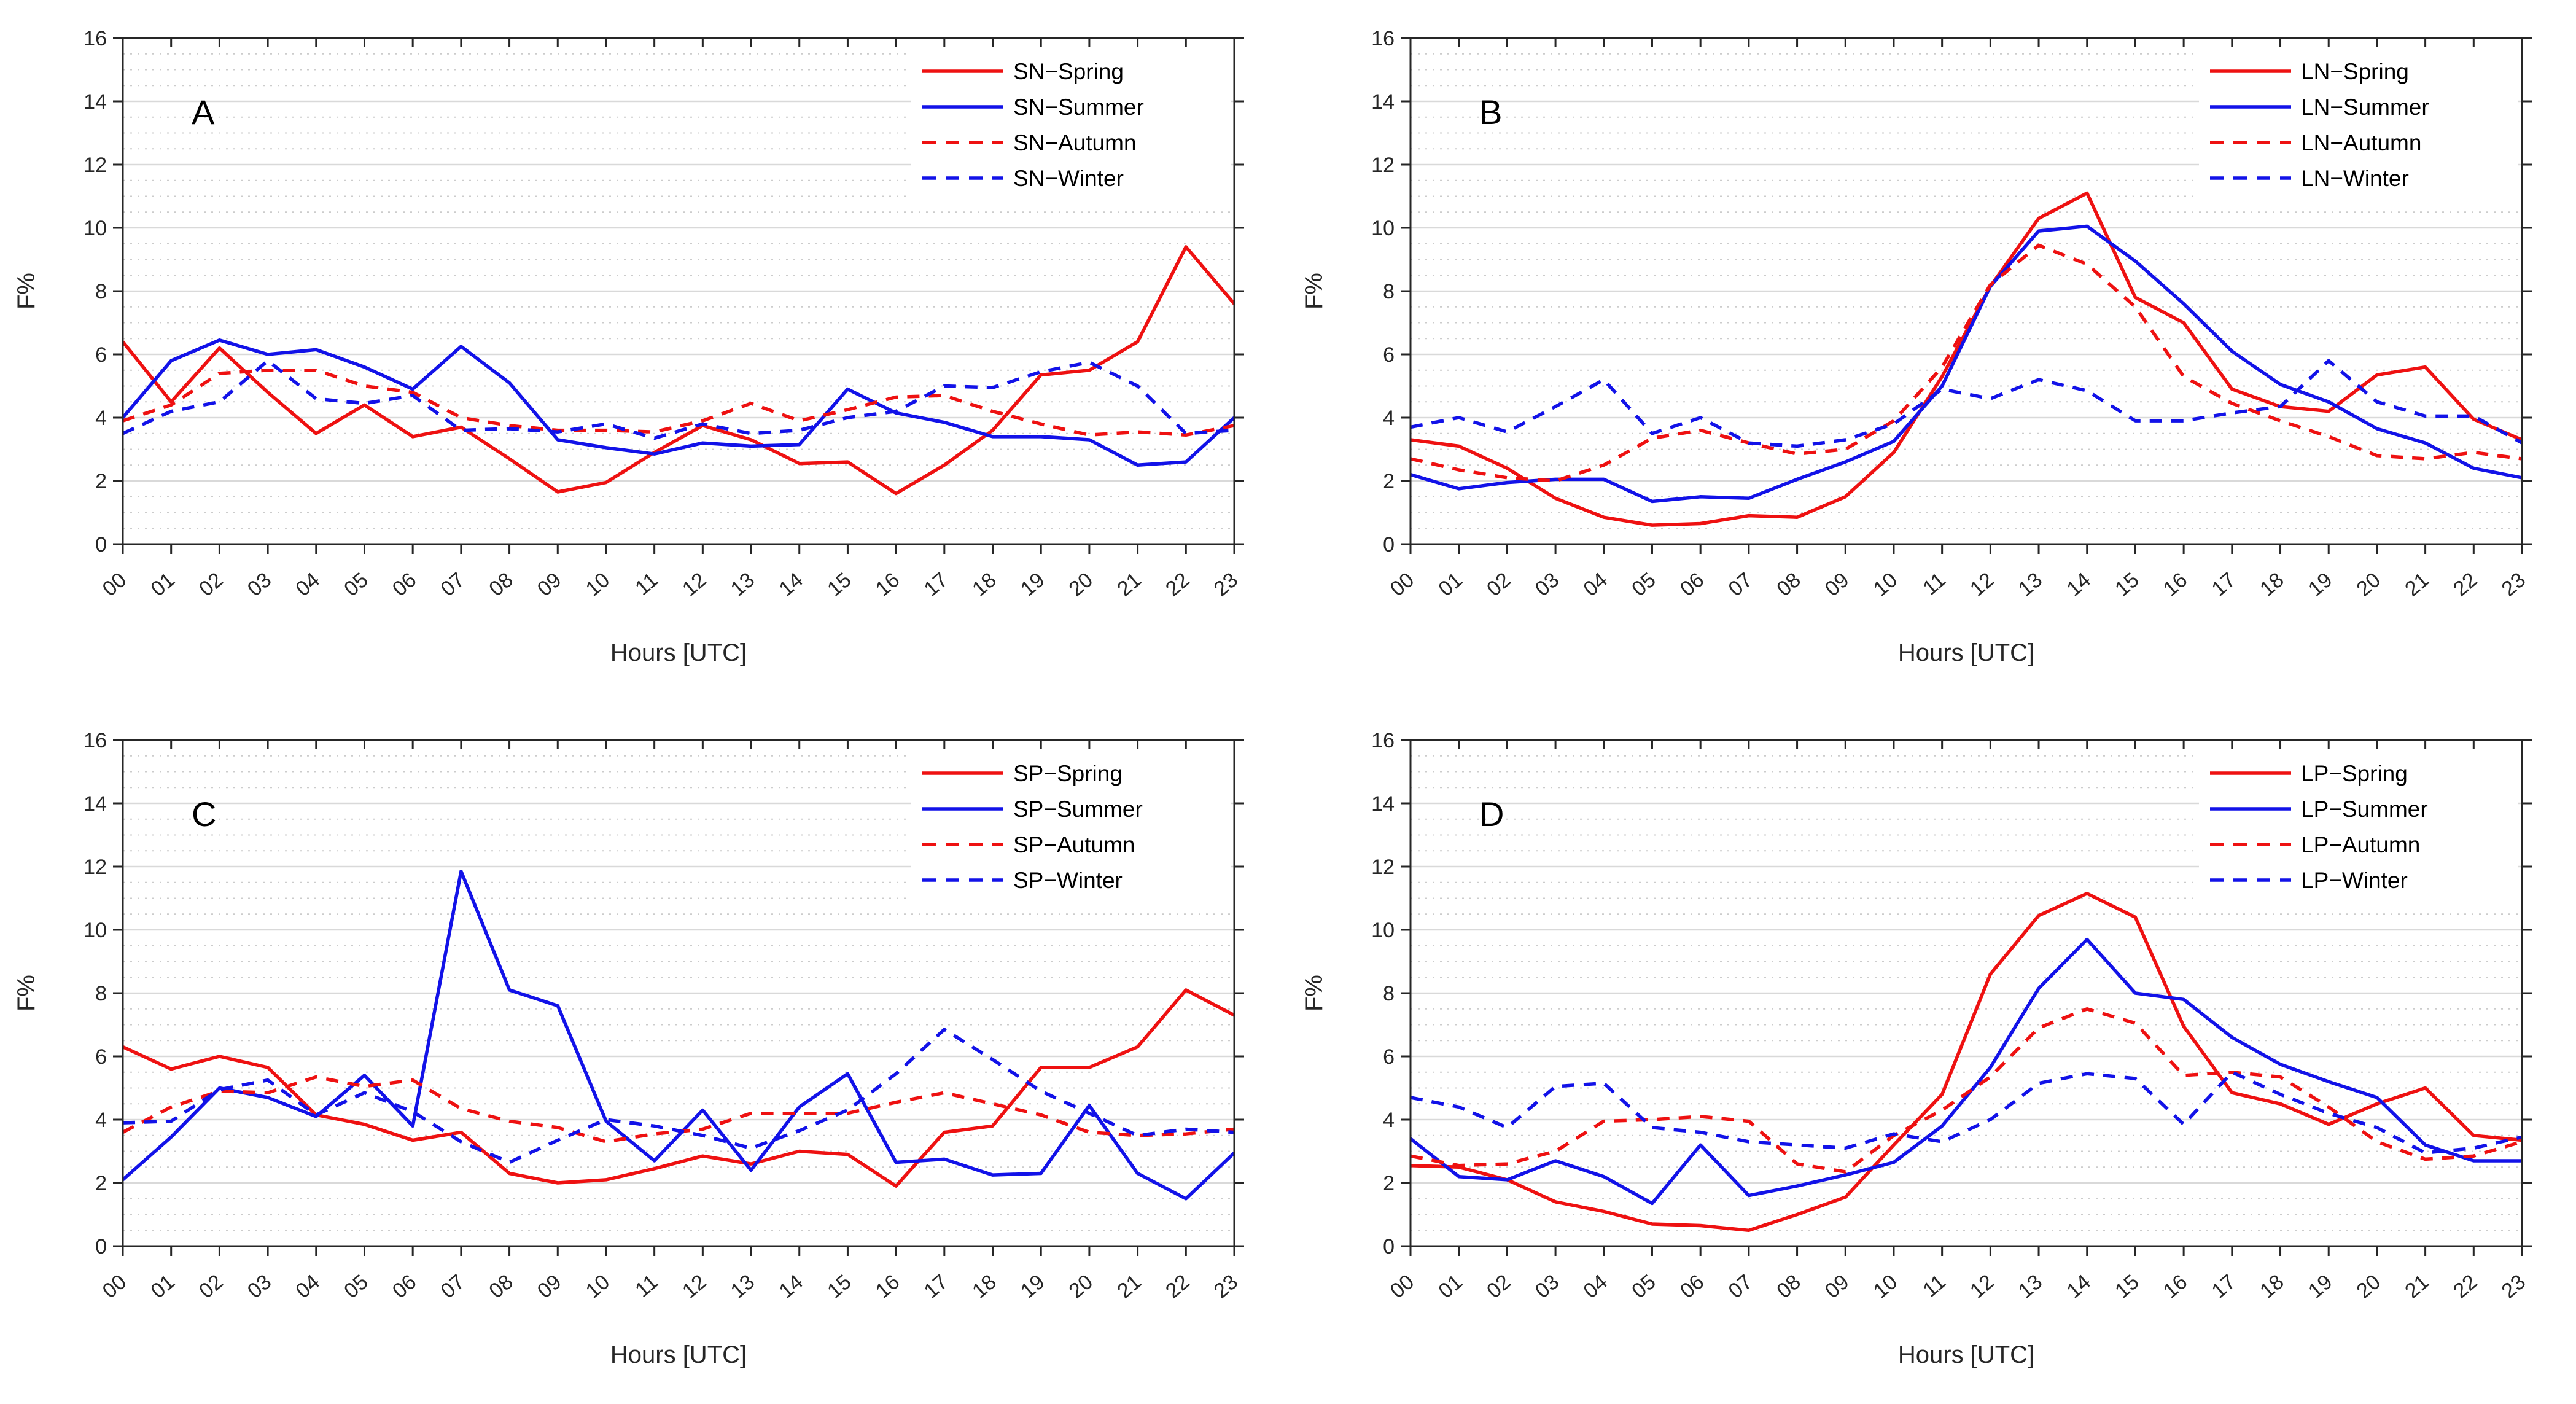 This screenshot has height=1404, width=2576. I want to click on series-line-lp-summer, so click(1965, 1071).